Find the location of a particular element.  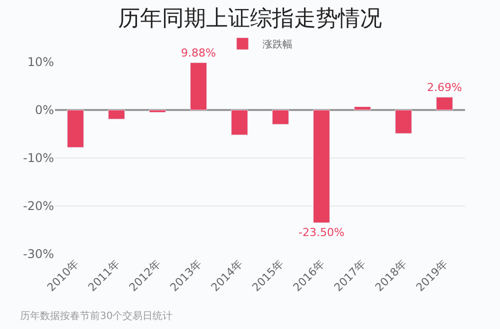

y-tick-label: -10% is located at coordinates (38, 158).